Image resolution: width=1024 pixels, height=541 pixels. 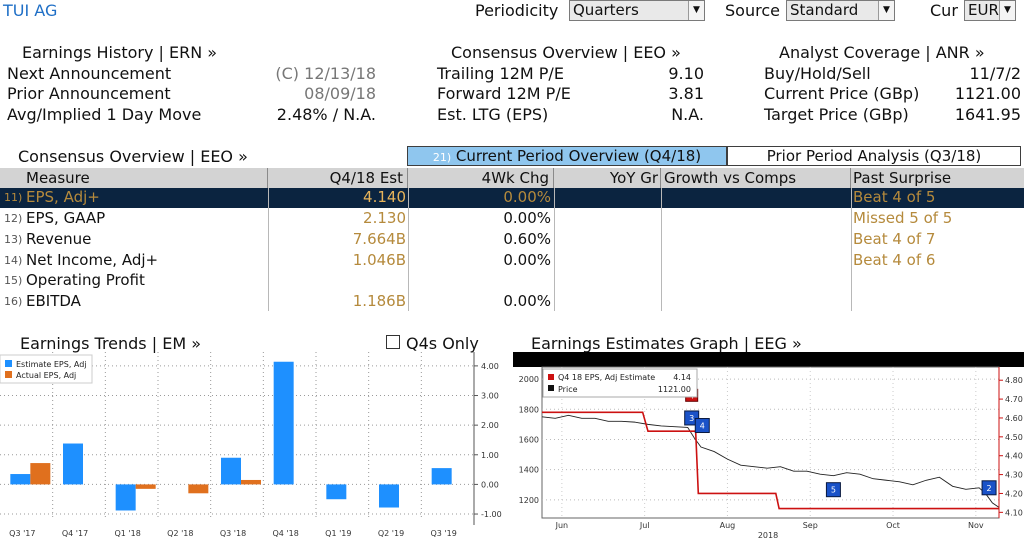 What do you see at coordinates (894, 260) in the screenshot?
I see `surprise-value: Beat 4 of 6` at bounding box center [894, 260].